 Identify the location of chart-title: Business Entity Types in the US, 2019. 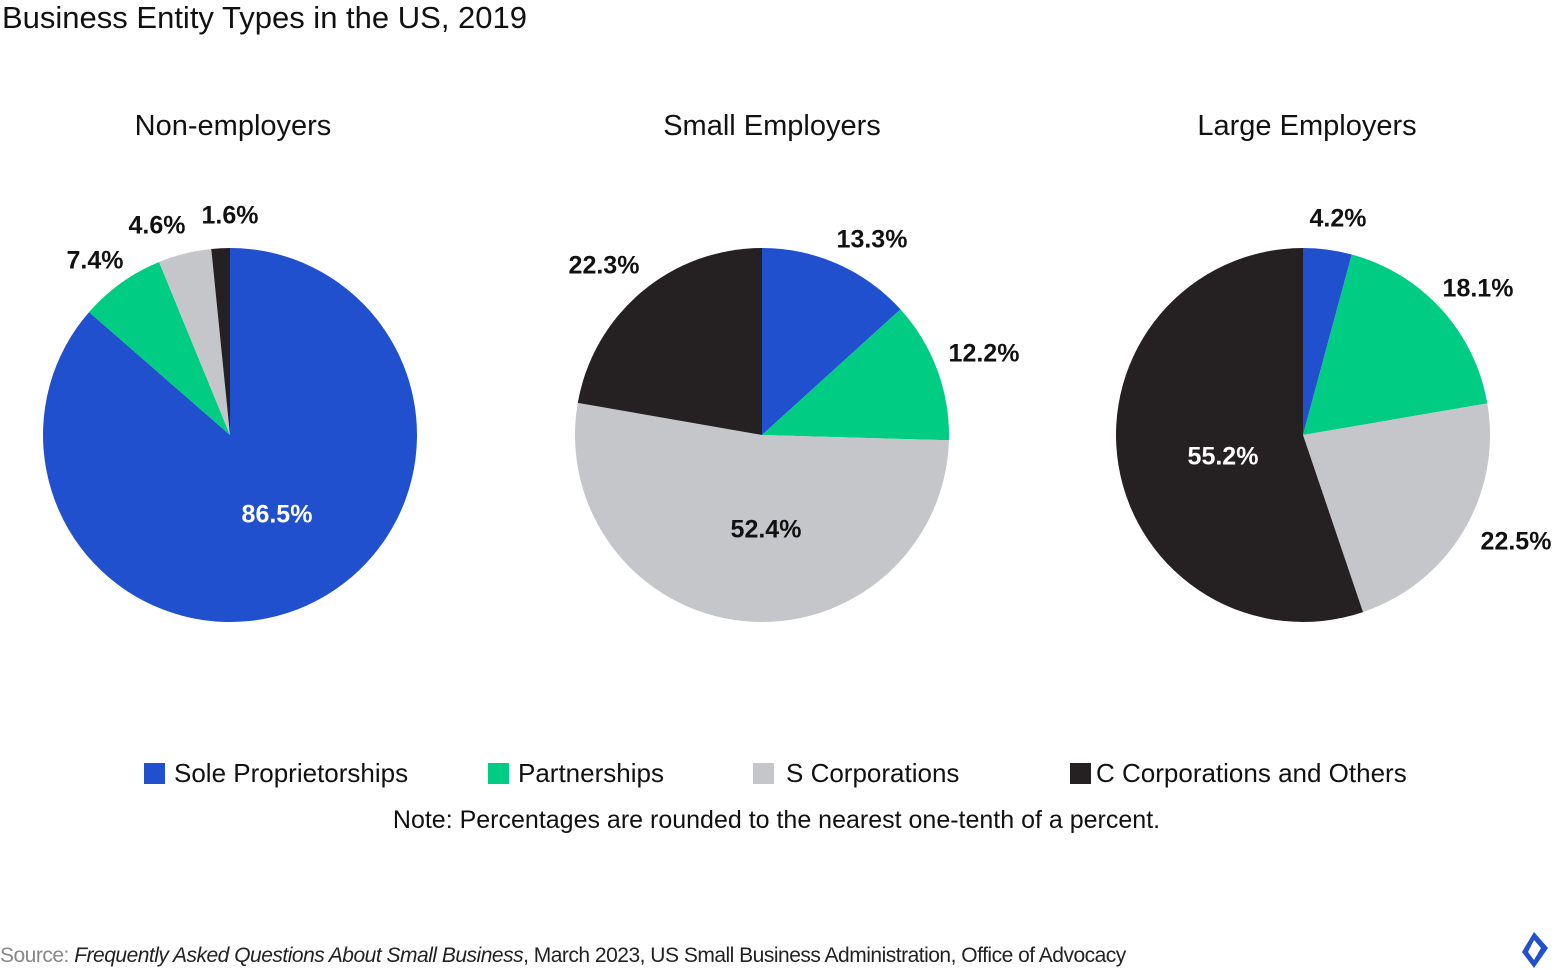
(265, 17).